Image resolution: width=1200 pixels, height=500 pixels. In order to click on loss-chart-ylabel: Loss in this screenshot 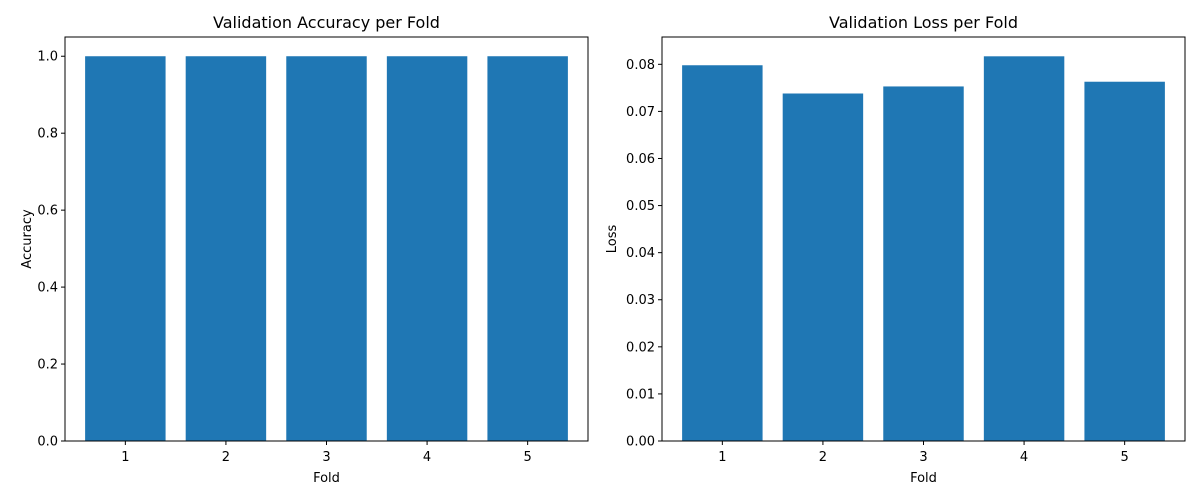, I will do `click(612, 239)`.